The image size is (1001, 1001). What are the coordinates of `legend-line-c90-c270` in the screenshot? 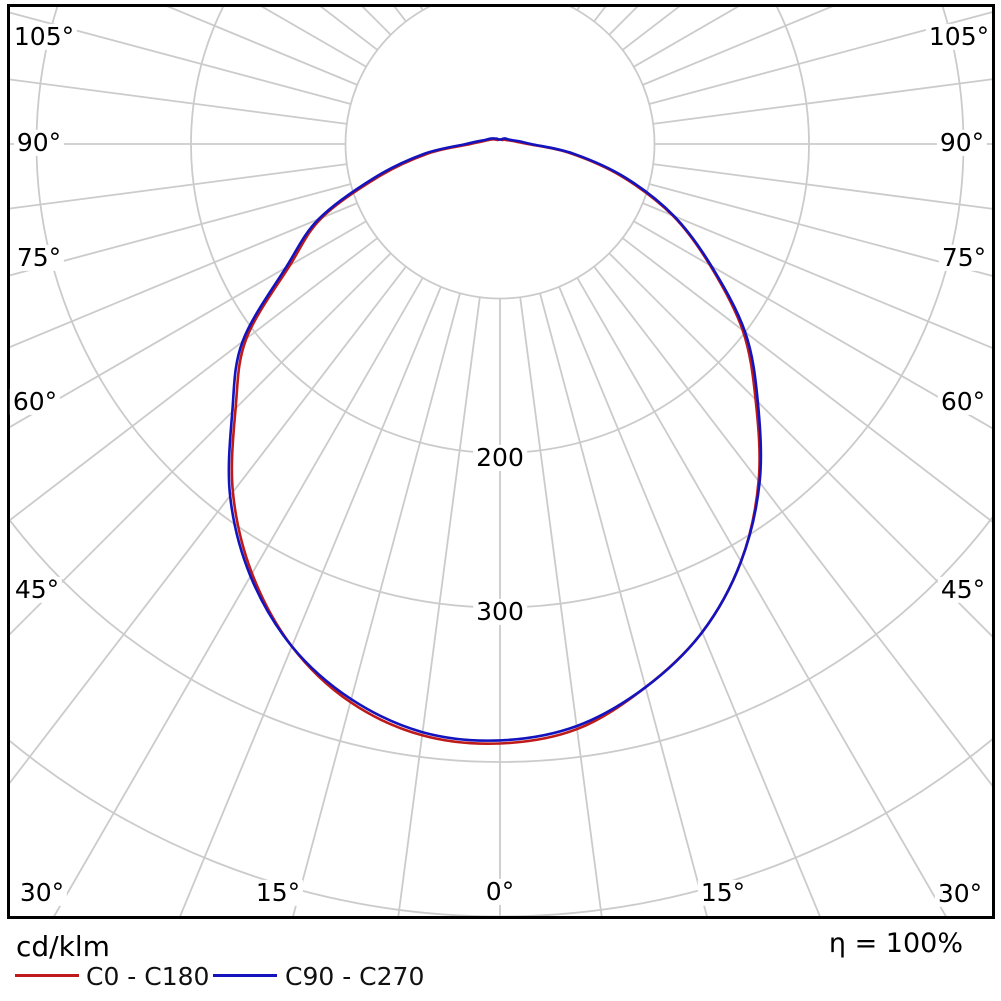 It's located at (245, 975).